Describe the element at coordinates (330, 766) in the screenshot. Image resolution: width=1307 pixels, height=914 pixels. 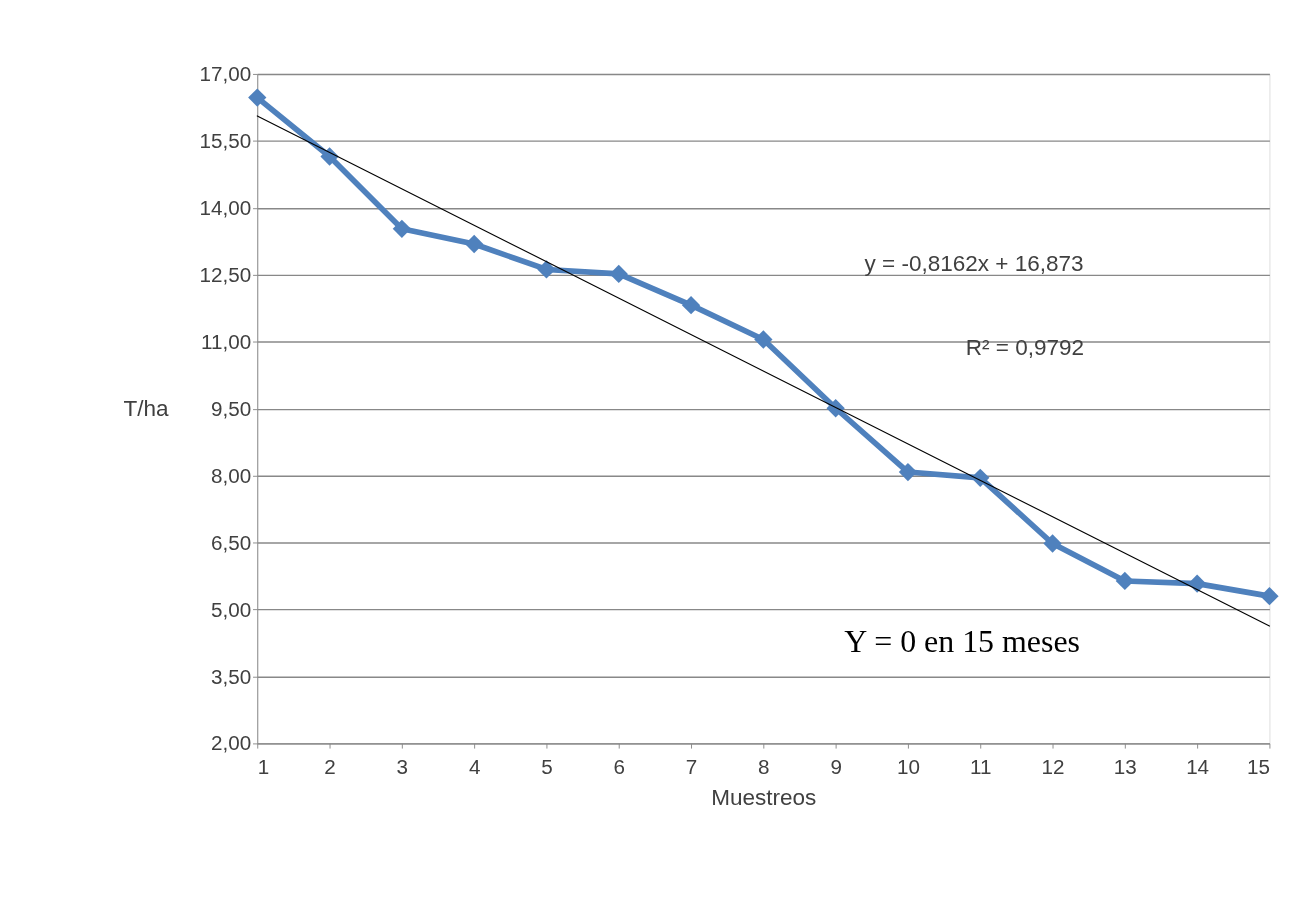
I see `x-tick-label: 2` at that location.